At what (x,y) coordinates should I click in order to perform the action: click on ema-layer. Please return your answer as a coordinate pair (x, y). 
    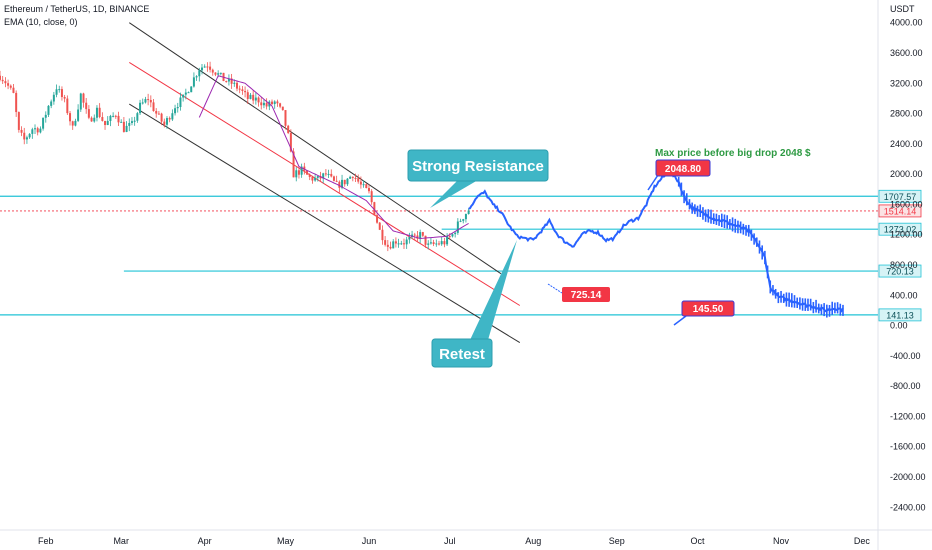
    Looking at the image, I should click on (333, 157).